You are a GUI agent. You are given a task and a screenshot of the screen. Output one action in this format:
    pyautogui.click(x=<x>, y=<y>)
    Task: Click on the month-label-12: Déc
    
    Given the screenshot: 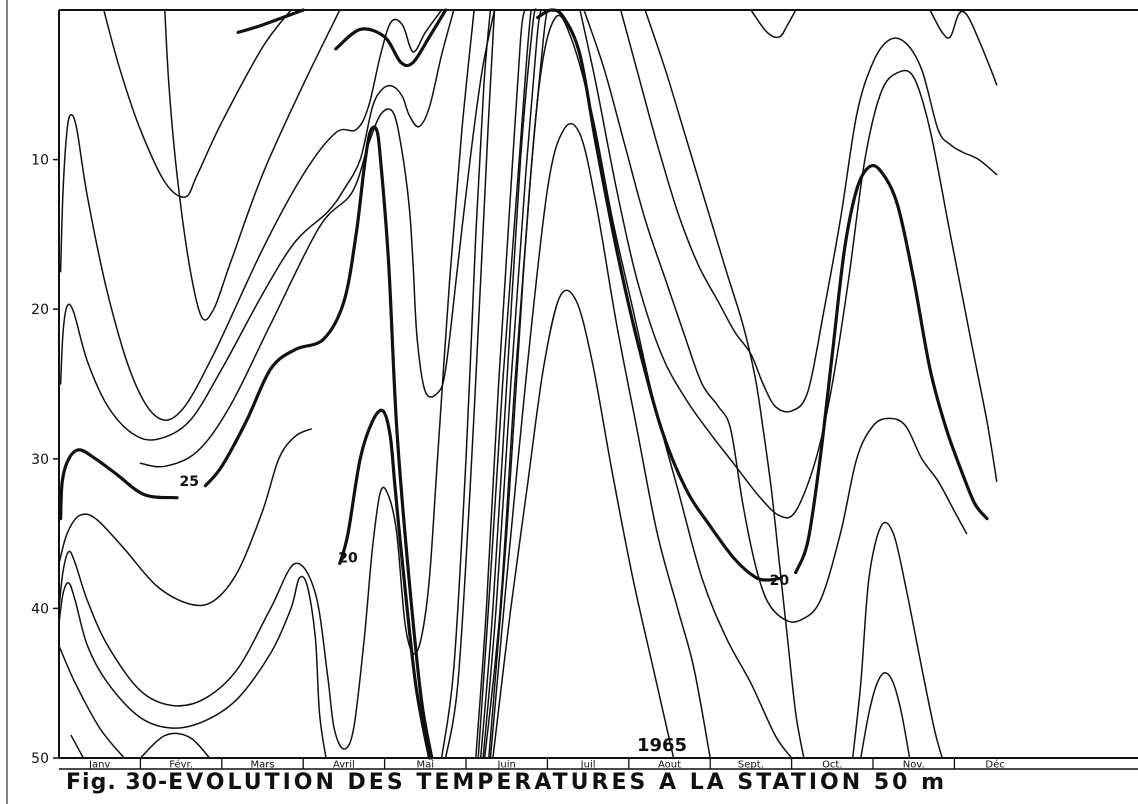 What is the action you would take?
    pyautogui.click(x=994, y=765)
    